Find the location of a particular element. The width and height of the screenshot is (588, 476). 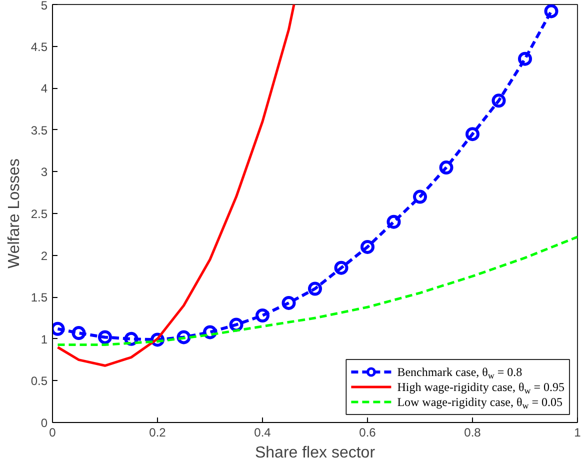

y-tick-label: 4.5 is located at coordinates (39, 47).